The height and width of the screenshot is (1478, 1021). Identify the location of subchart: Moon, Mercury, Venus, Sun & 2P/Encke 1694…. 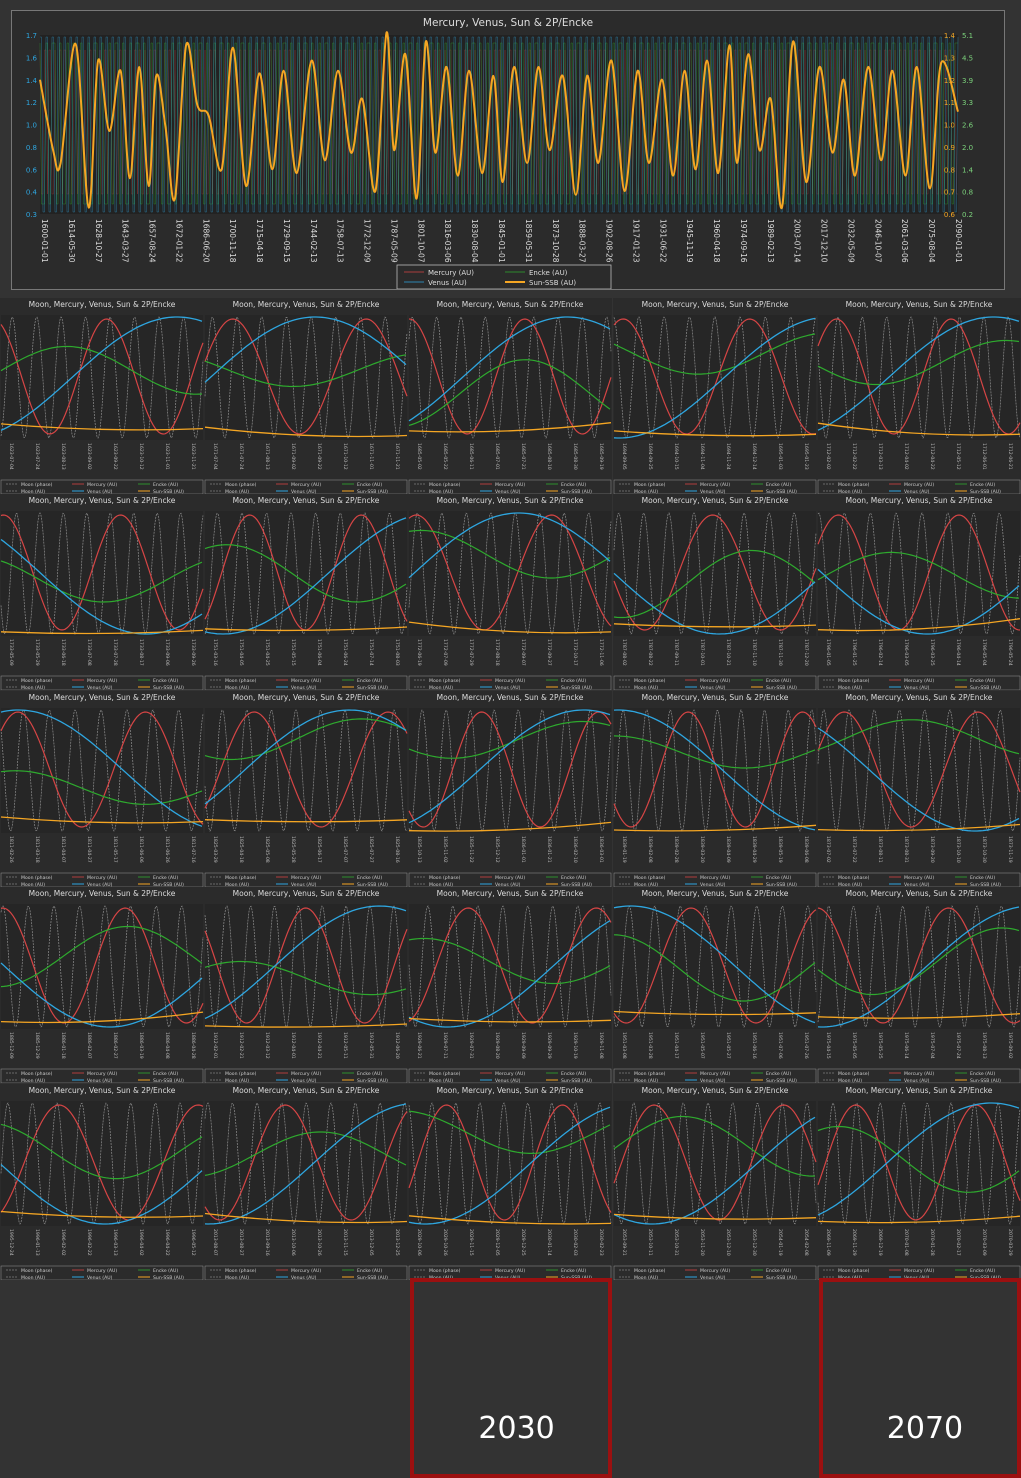
(714, 397).